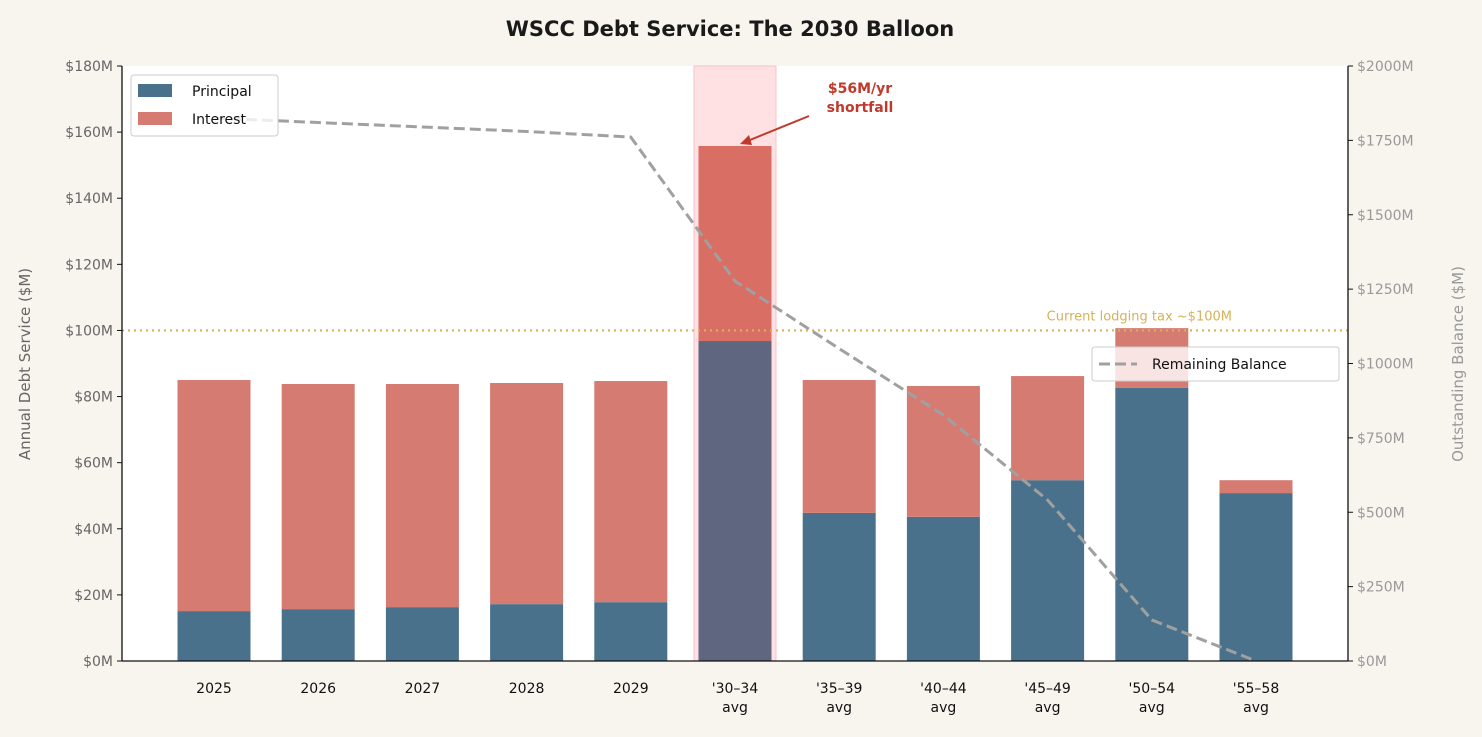  Describe the element at coordinates (155, 118) in the screenshot. I see `legend-swatch-interest` at that location.